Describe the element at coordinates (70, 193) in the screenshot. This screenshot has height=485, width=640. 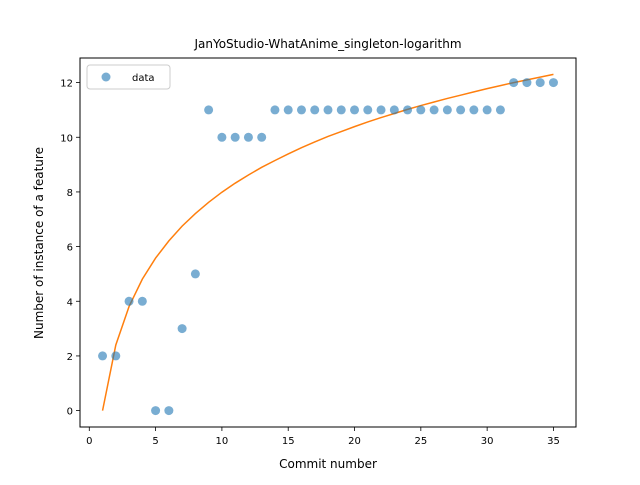
I see `y-tick-label: 8` at that location.